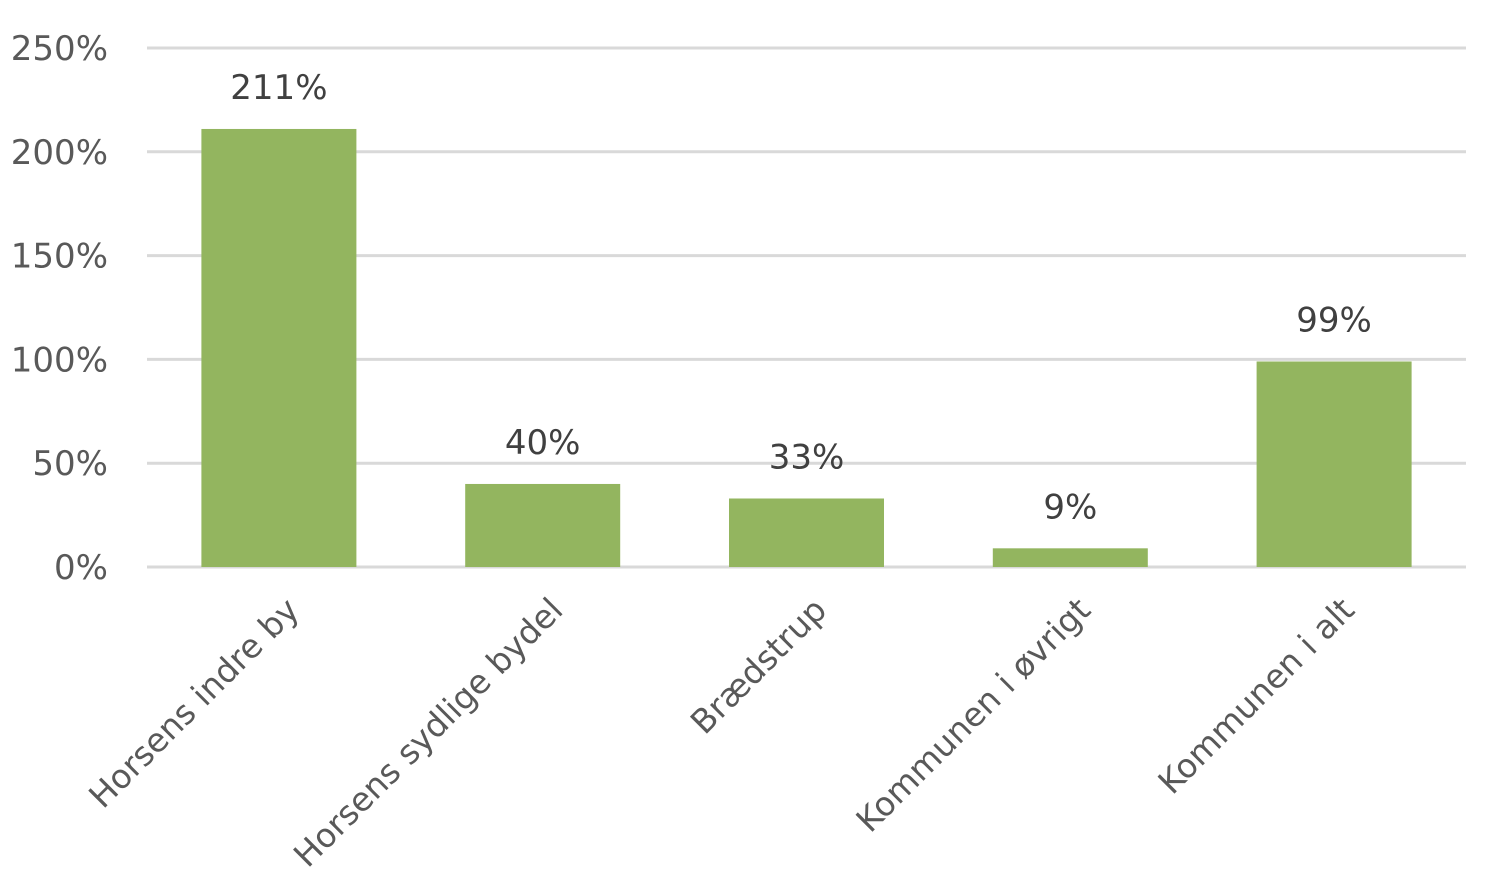  I want to click on y-tick-label: 150%, so click(59, 257).